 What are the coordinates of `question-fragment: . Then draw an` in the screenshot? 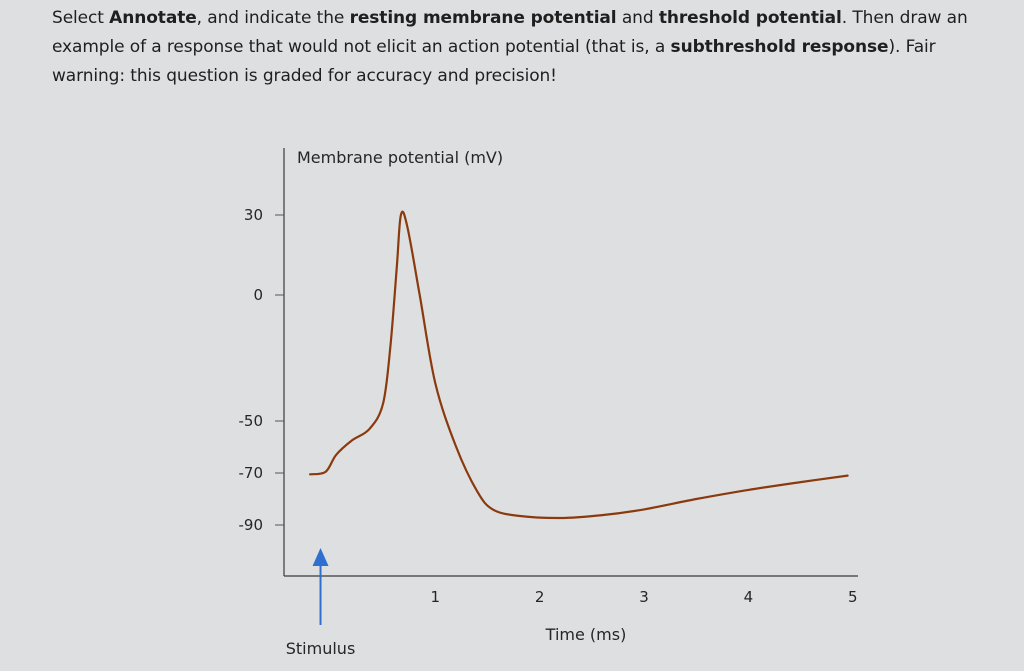 It's located at (904, 18).